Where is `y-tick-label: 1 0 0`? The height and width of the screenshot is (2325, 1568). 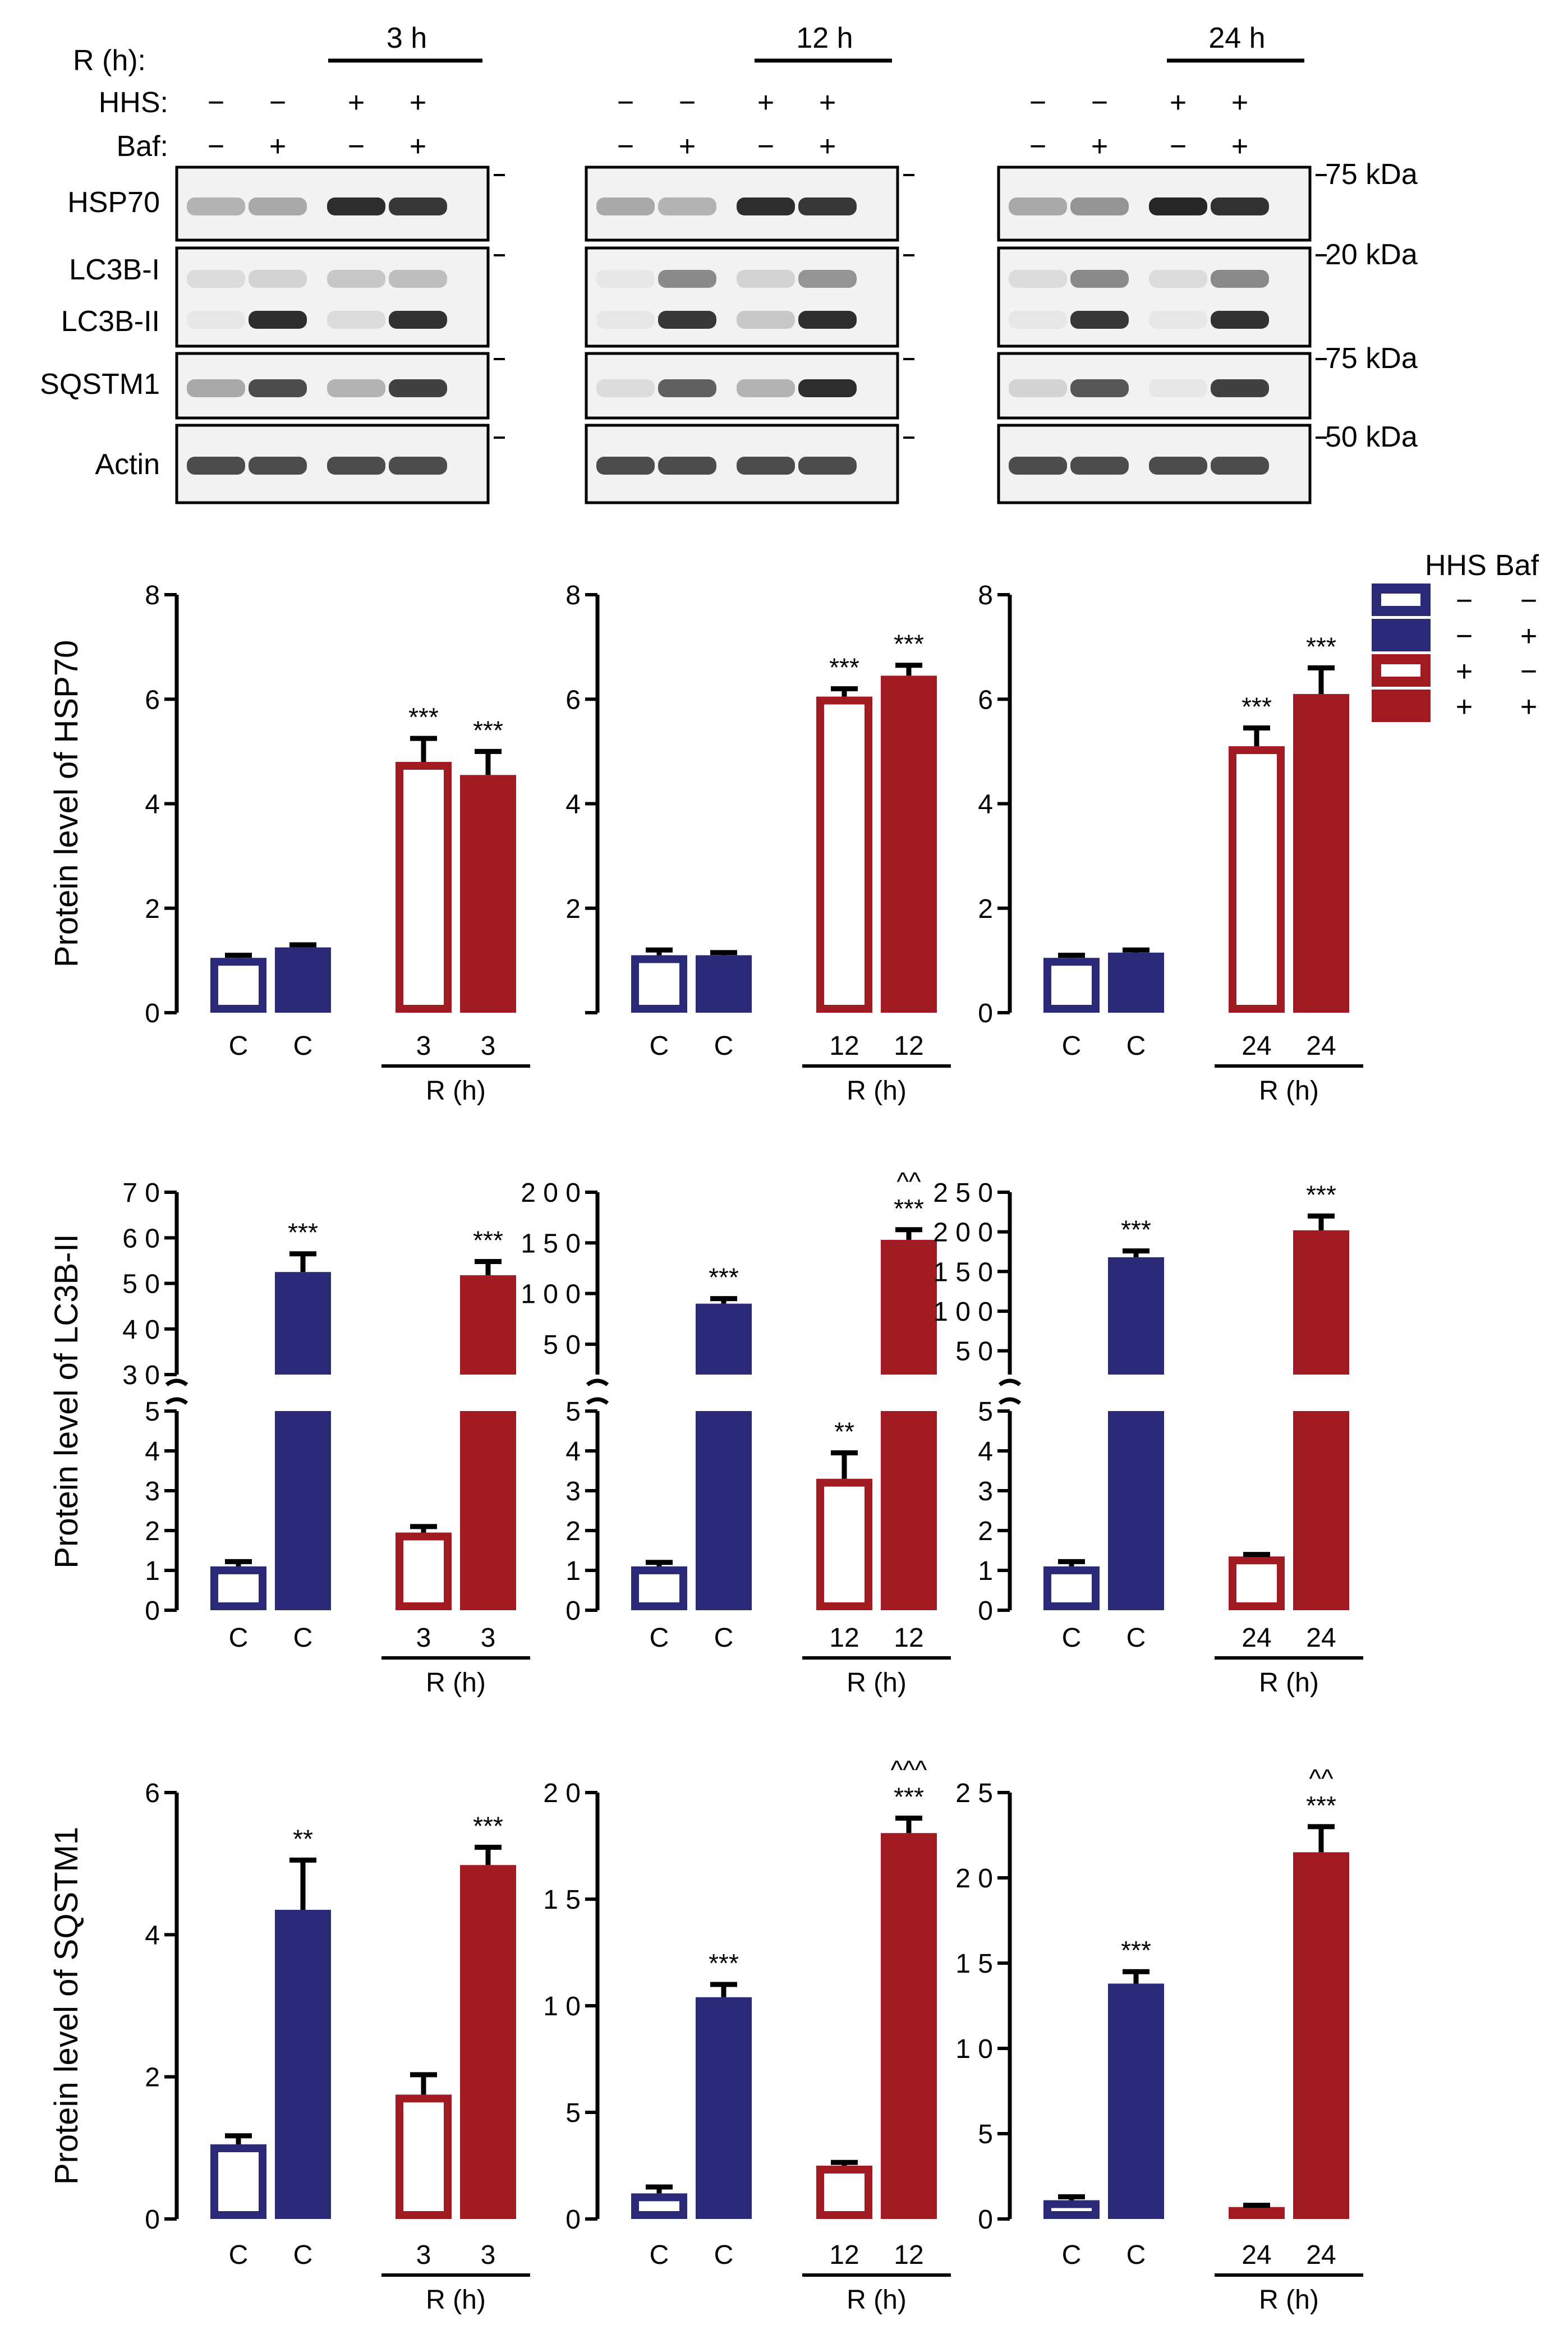 y-tick-label: 1 0 0 is located at coordinates (963, 1312).